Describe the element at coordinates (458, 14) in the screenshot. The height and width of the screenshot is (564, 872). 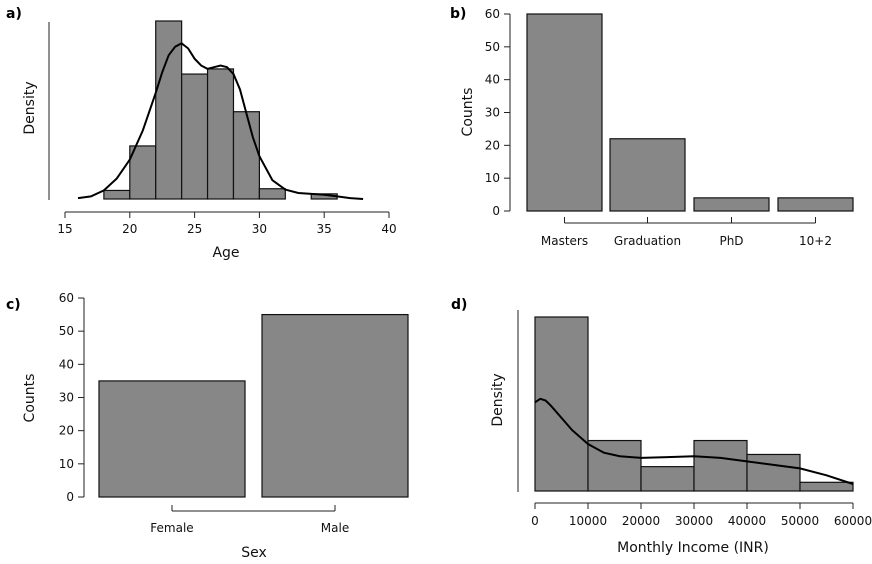
I see `panel-label-b: b)` at that location.